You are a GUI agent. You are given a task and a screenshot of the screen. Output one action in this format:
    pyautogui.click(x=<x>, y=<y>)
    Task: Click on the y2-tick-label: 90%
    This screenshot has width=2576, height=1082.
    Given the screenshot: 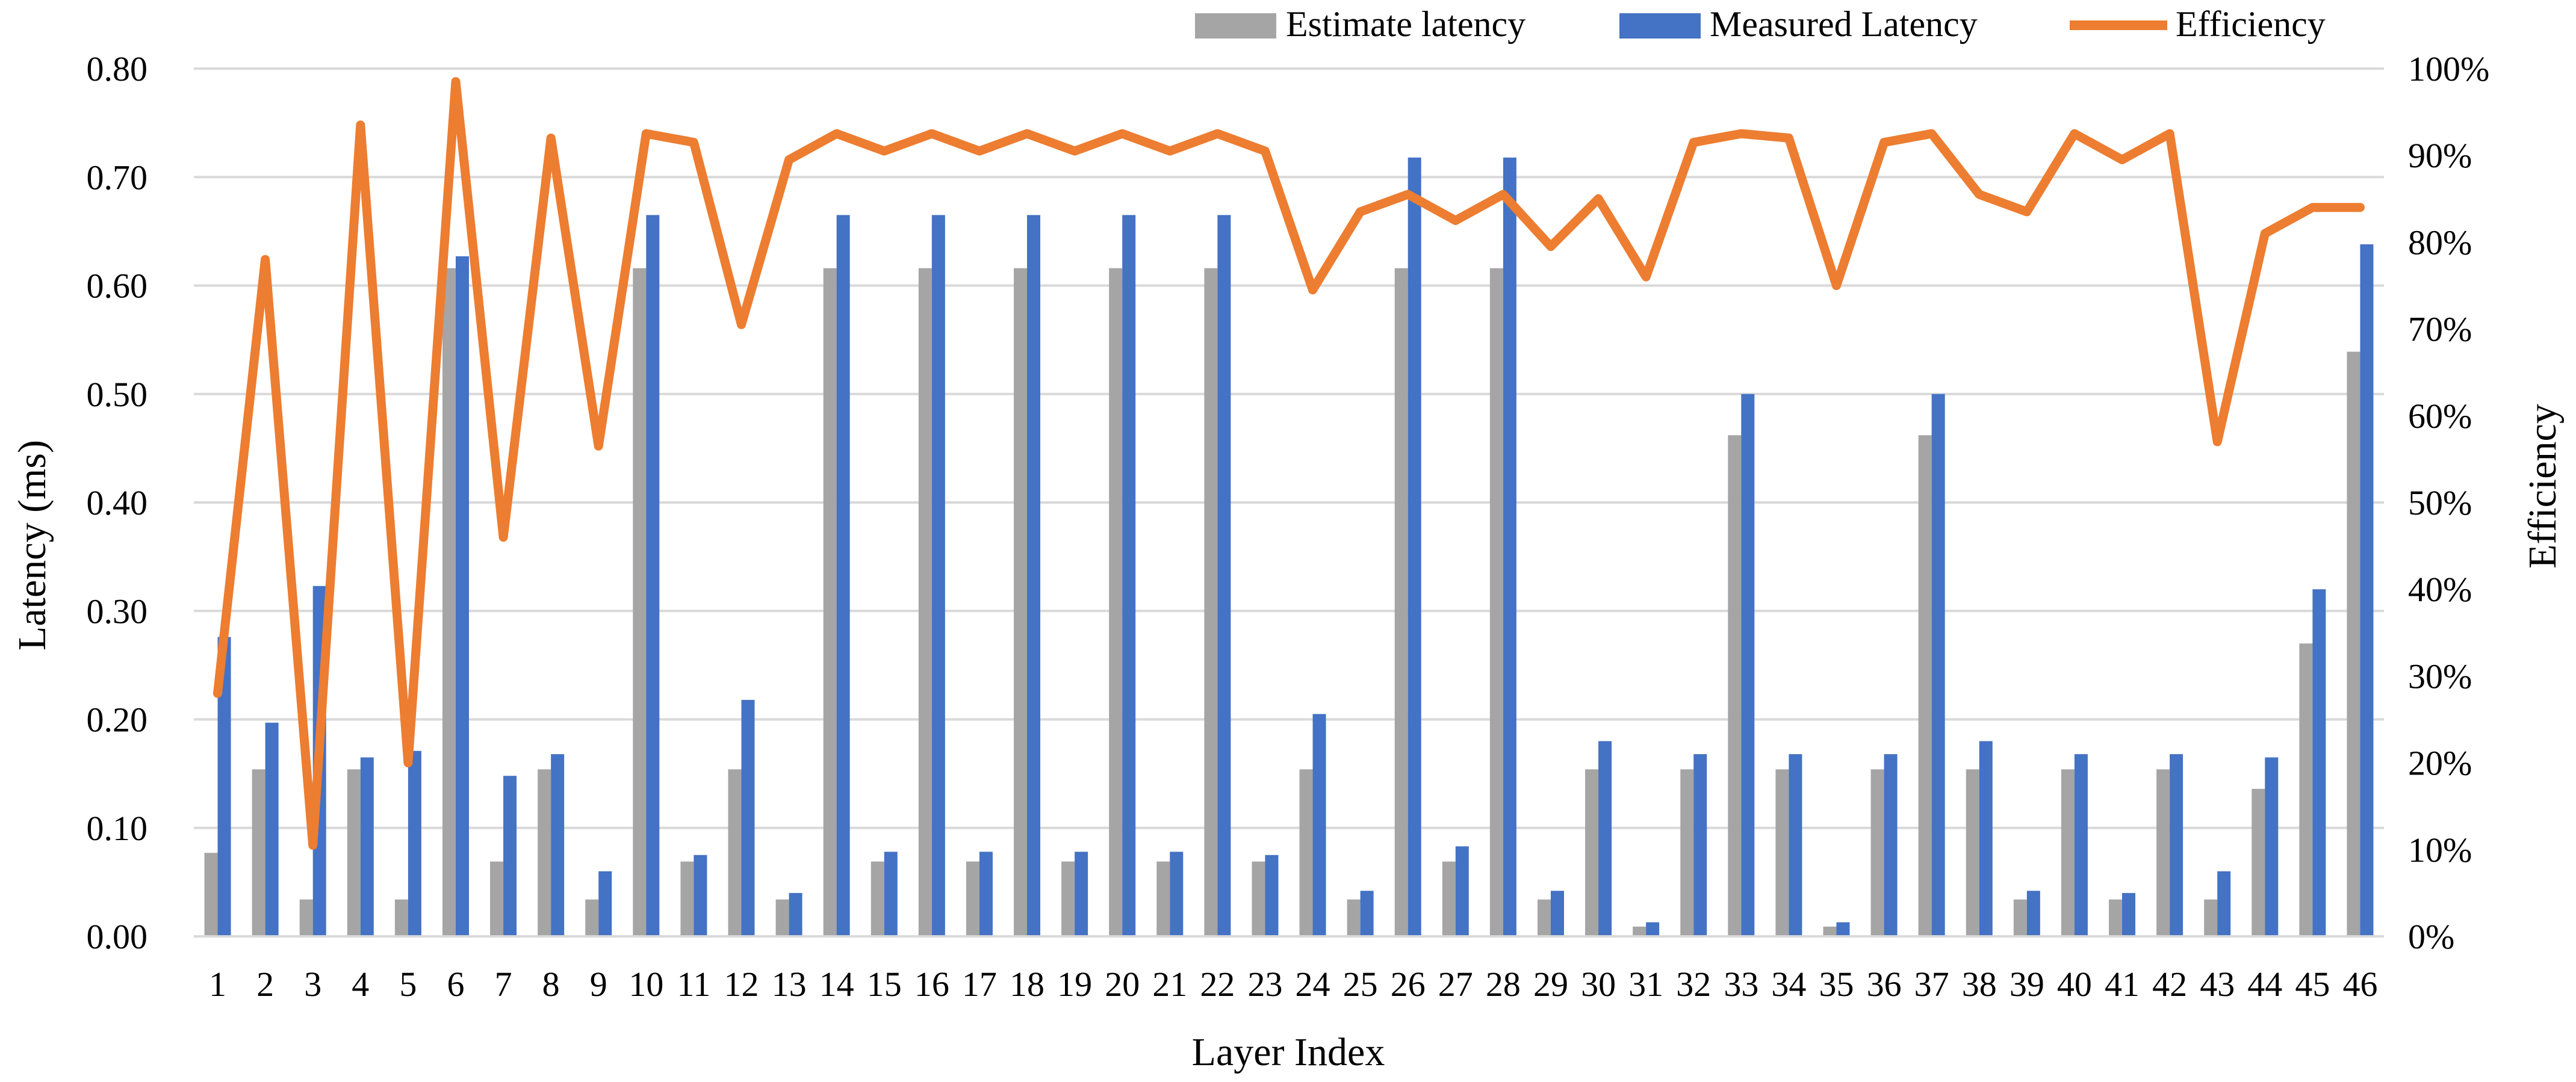 What is the action you would take?
    pyautogui.click(x=2440, y=155)
    